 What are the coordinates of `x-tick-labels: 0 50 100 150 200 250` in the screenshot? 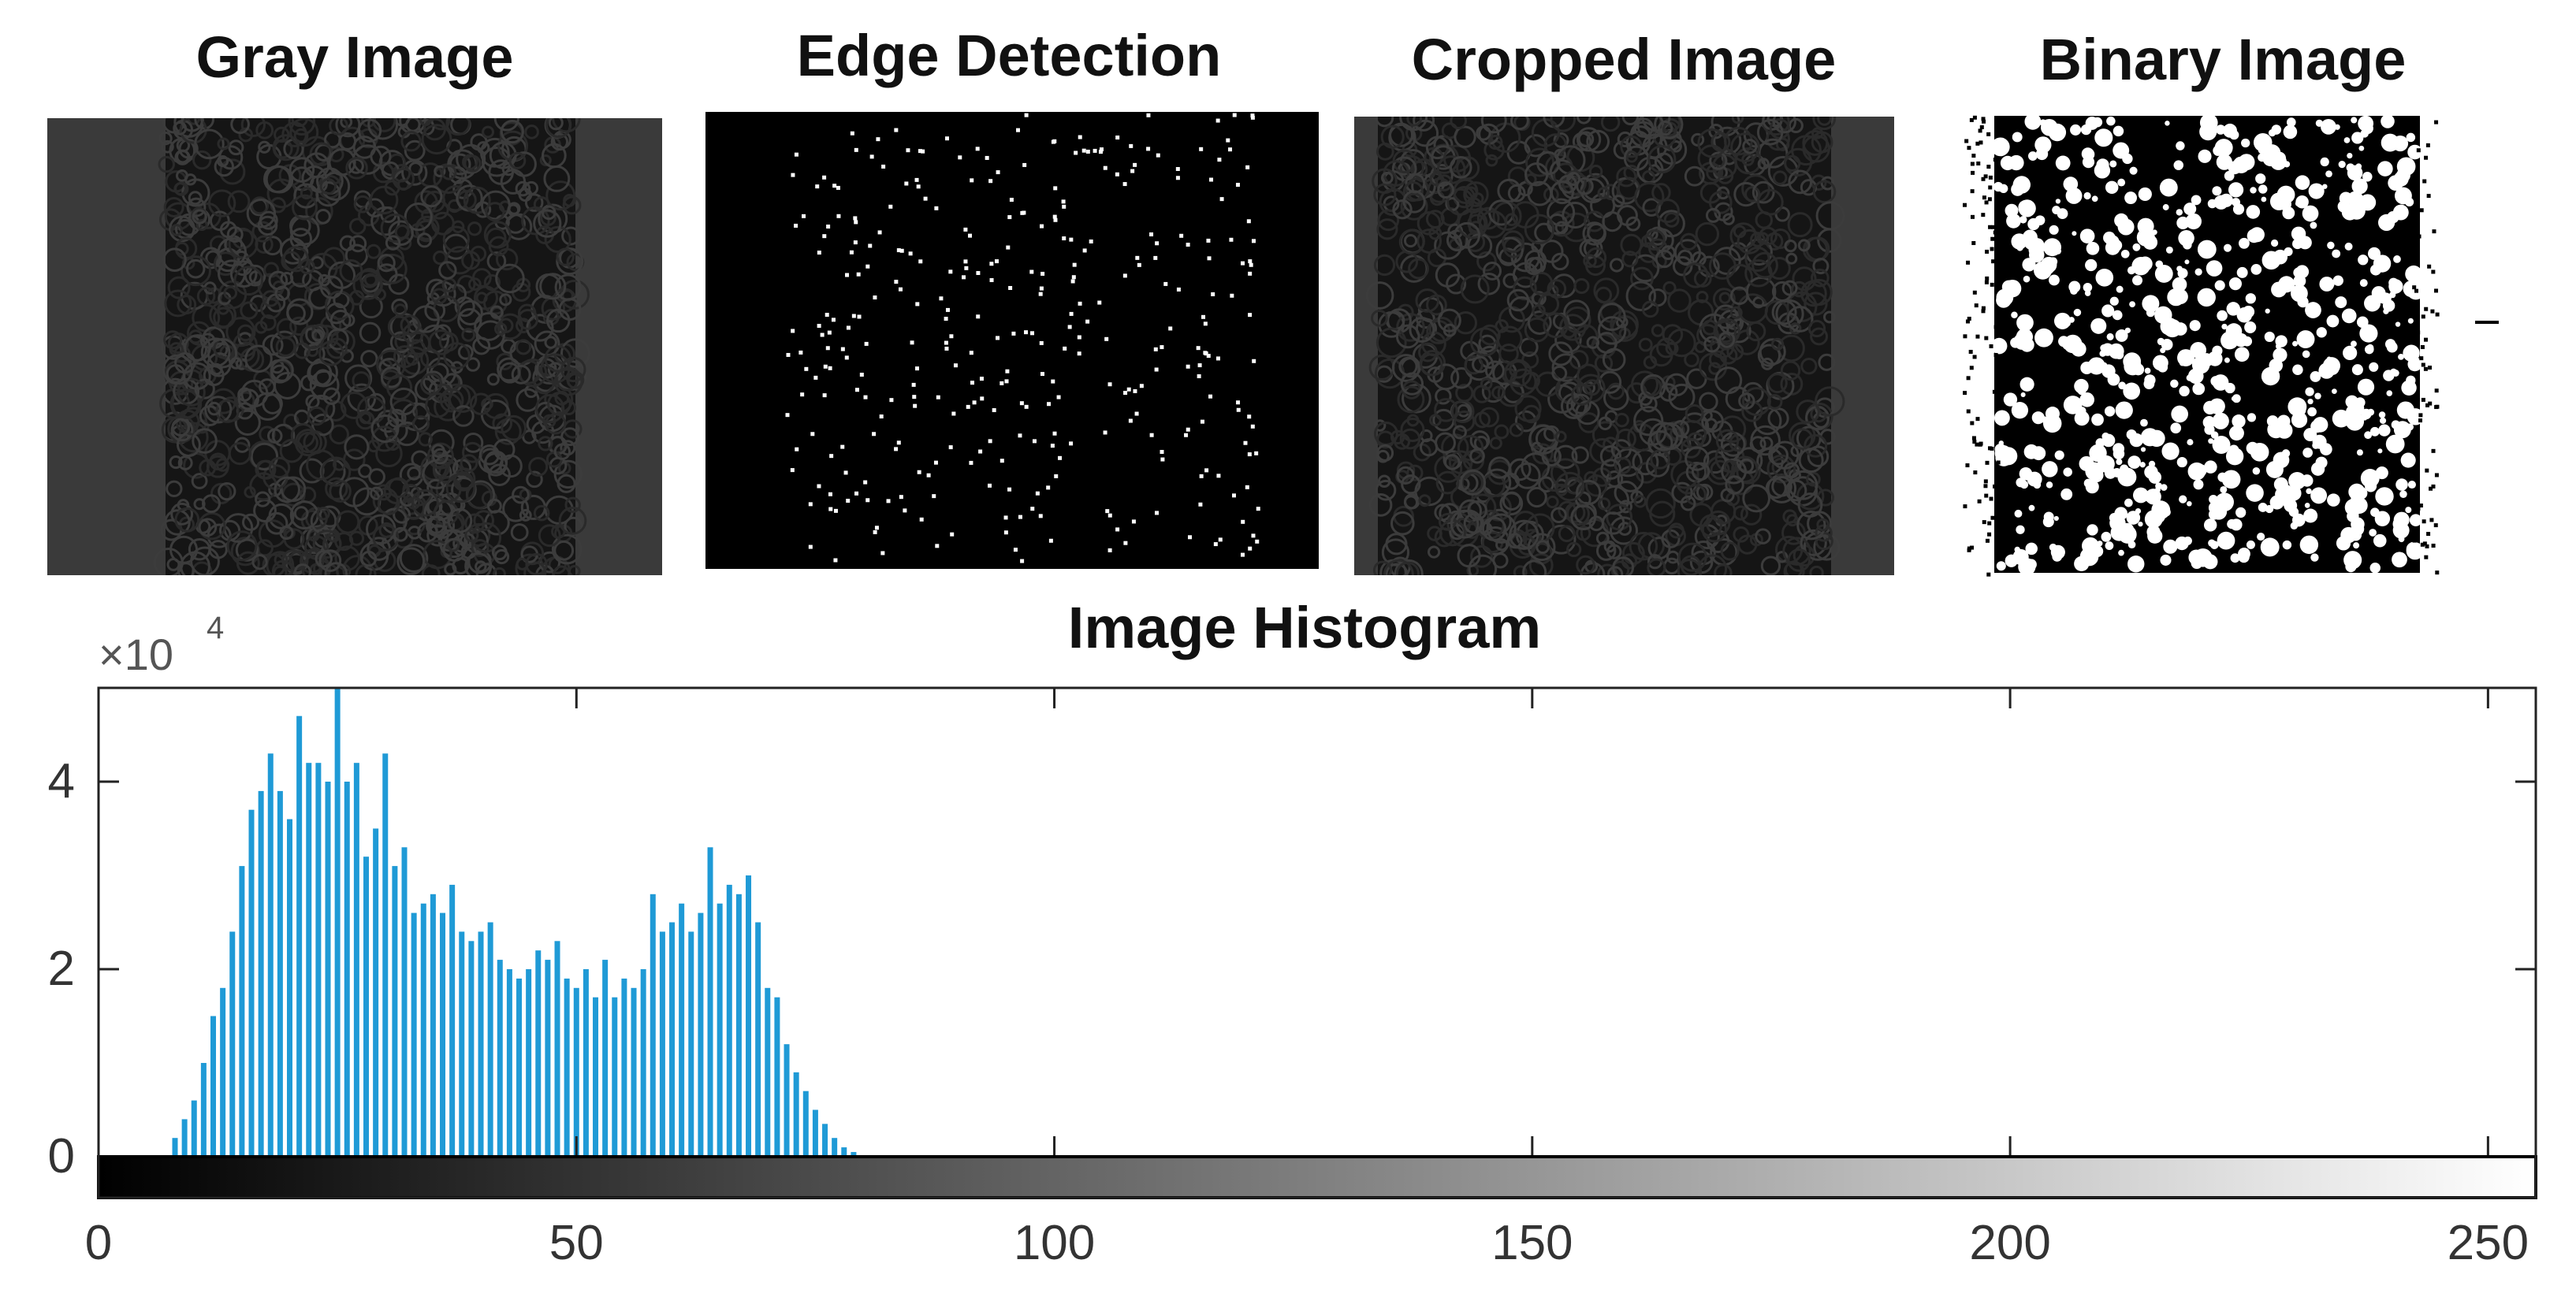 It's located at (1307, 1243).